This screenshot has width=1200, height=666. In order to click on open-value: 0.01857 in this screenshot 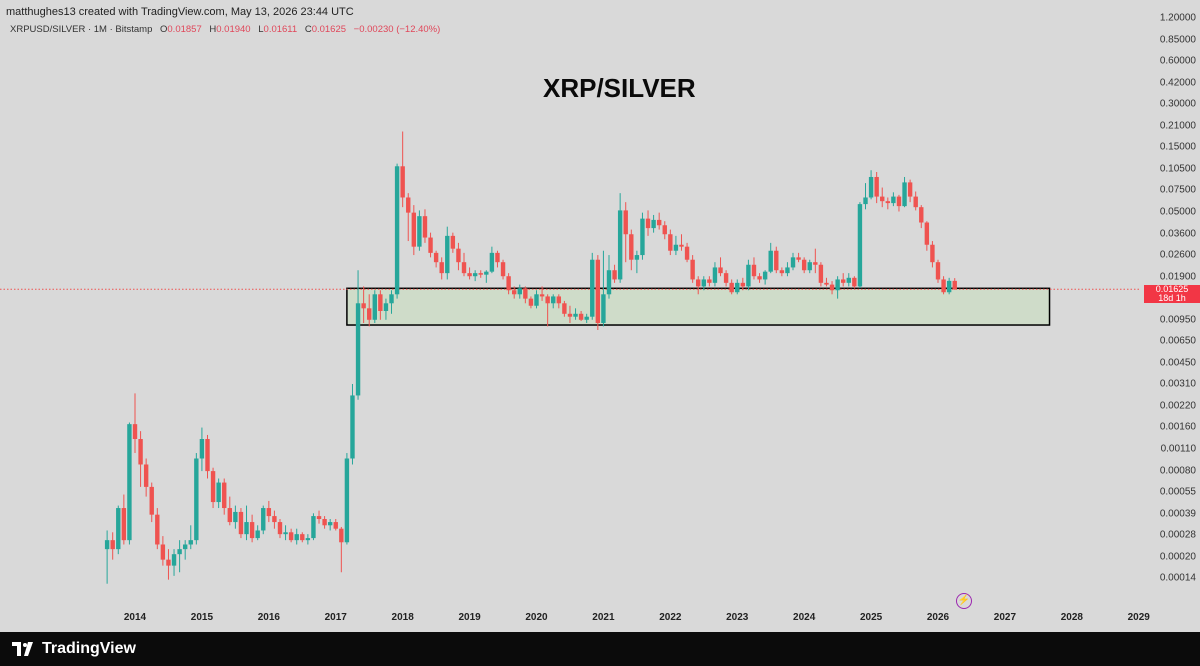, I will do `click(184, 29)`.